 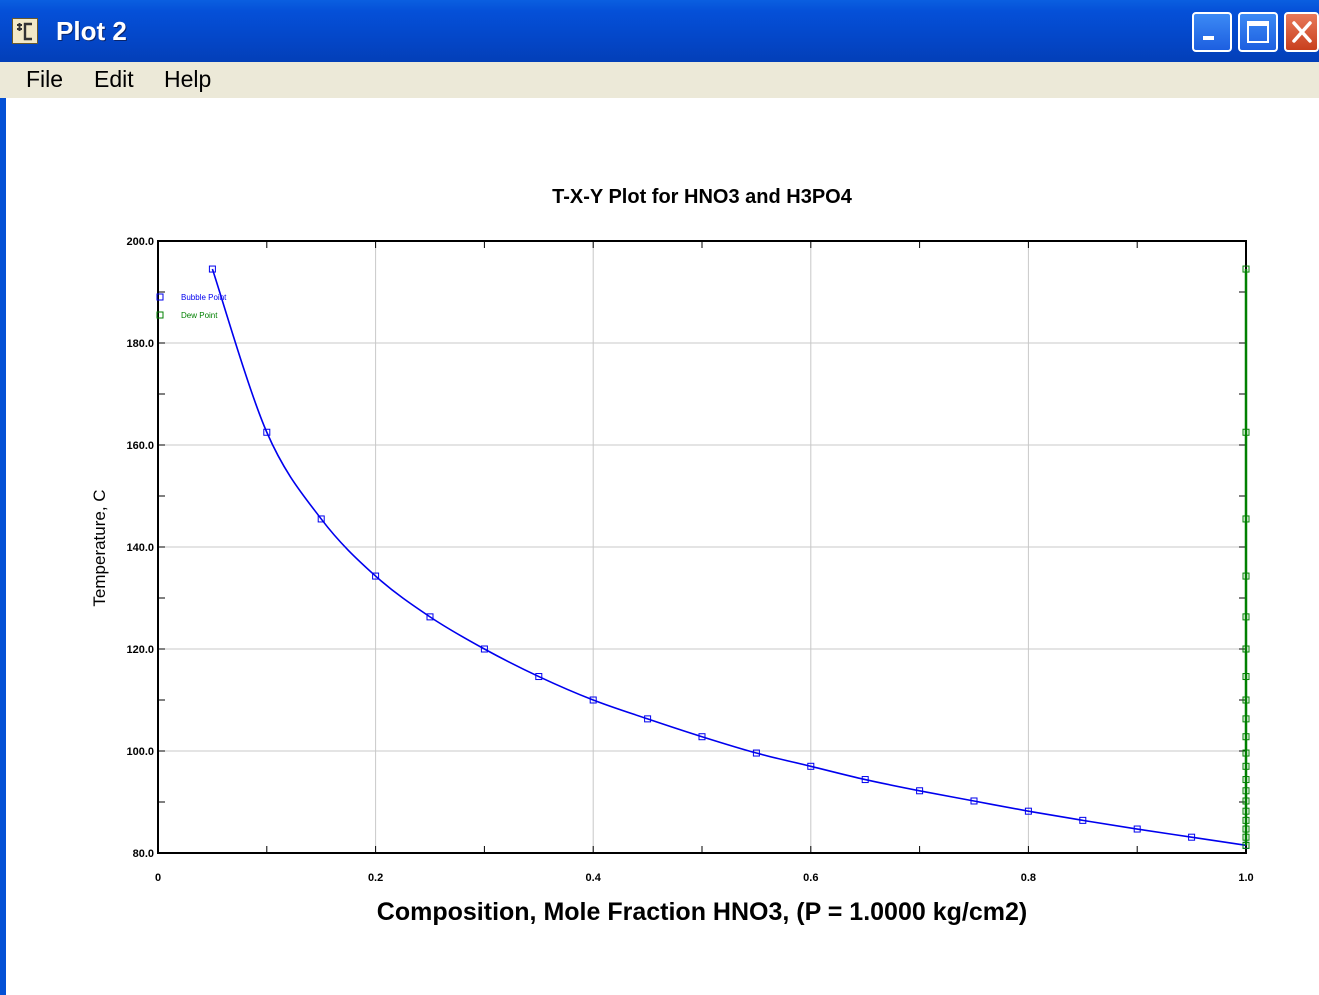 I want to click on maximize-button, so click(x=1258, y=32).